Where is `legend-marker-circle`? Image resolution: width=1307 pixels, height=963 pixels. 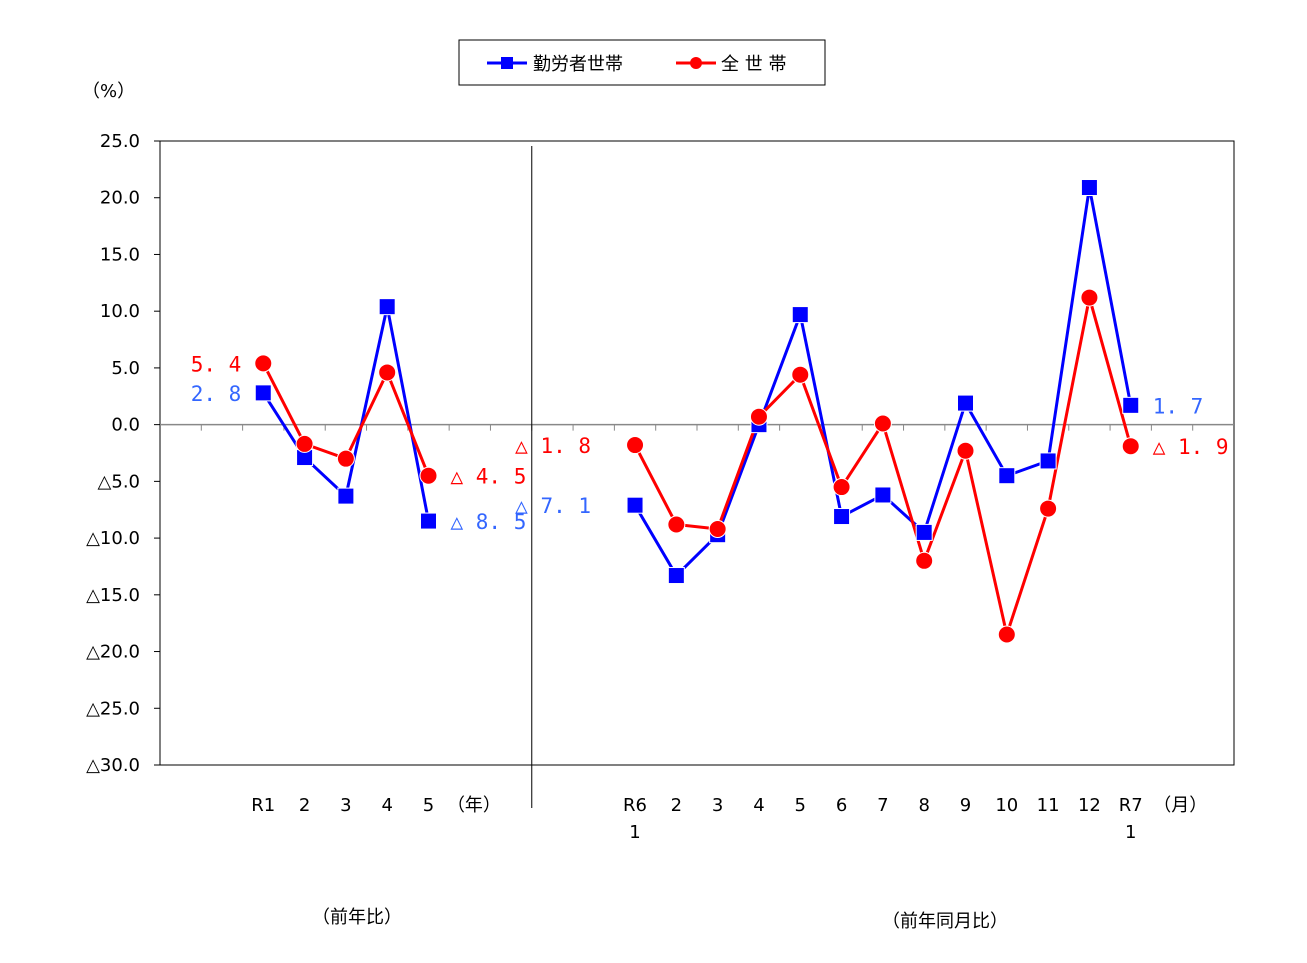
legend-marker-circle is located at coordinates (696, 63).